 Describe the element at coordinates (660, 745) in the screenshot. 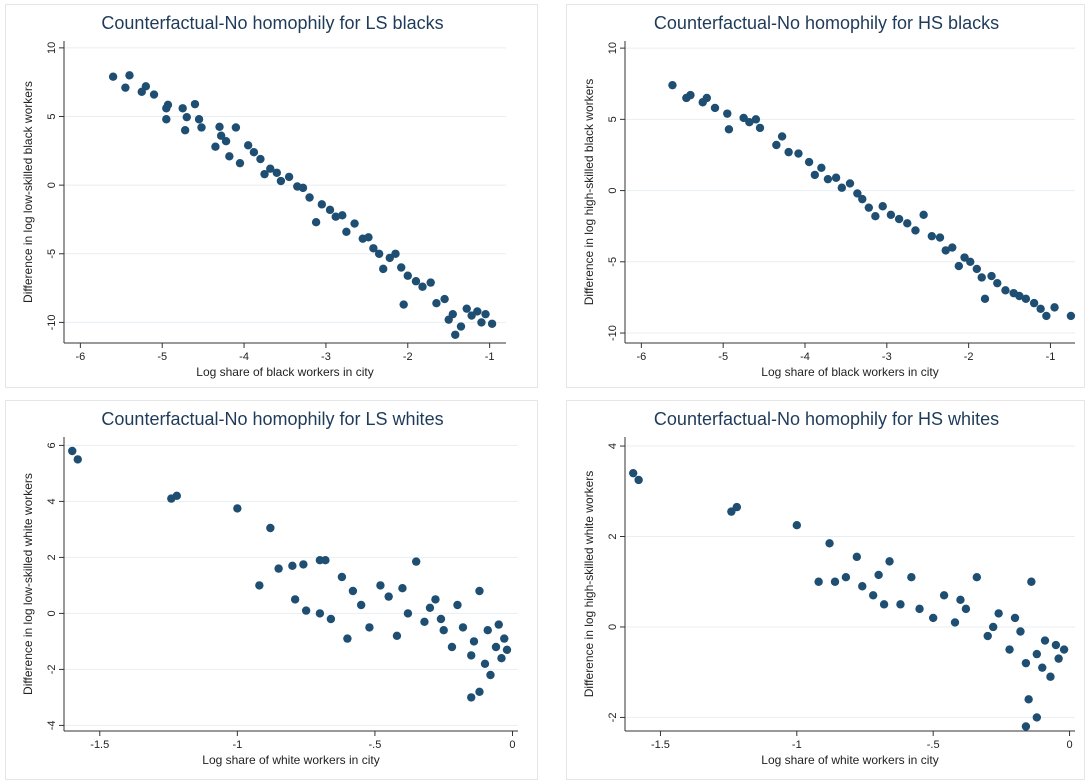

I see `x-tick-label: -1.5` at that location.